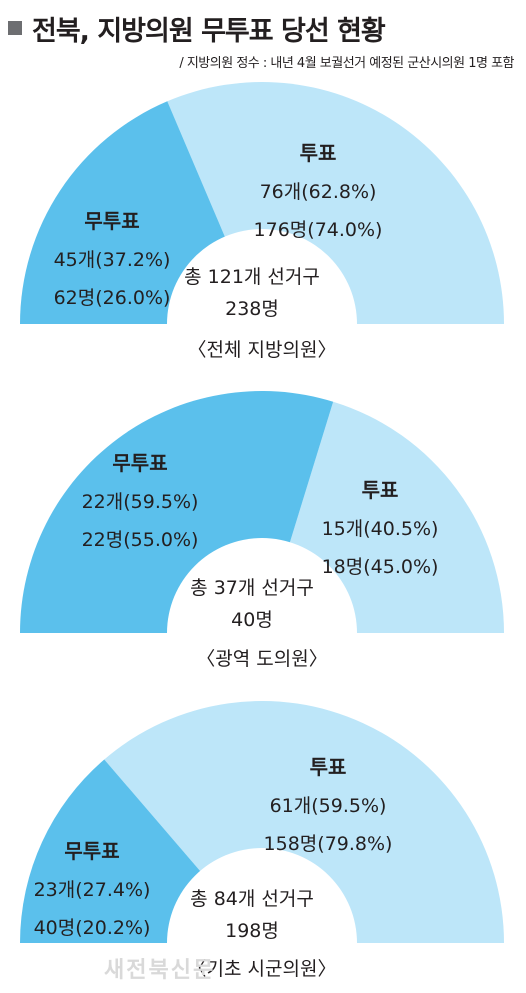 This screenshot has height=993, width=526. I want to click on vote-districts: 15개(40.5%), so click(380, 529).